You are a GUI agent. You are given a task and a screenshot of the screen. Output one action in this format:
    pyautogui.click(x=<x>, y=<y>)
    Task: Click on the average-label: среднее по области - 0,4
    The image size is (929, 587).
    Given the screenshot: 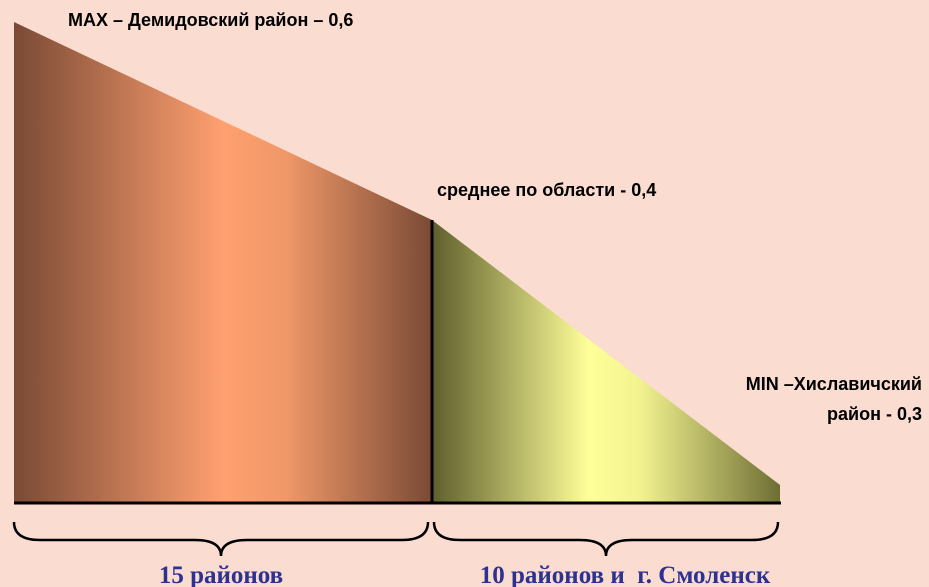 What is the action you would take?
    pyautogui.click(x=546, y=190)
    